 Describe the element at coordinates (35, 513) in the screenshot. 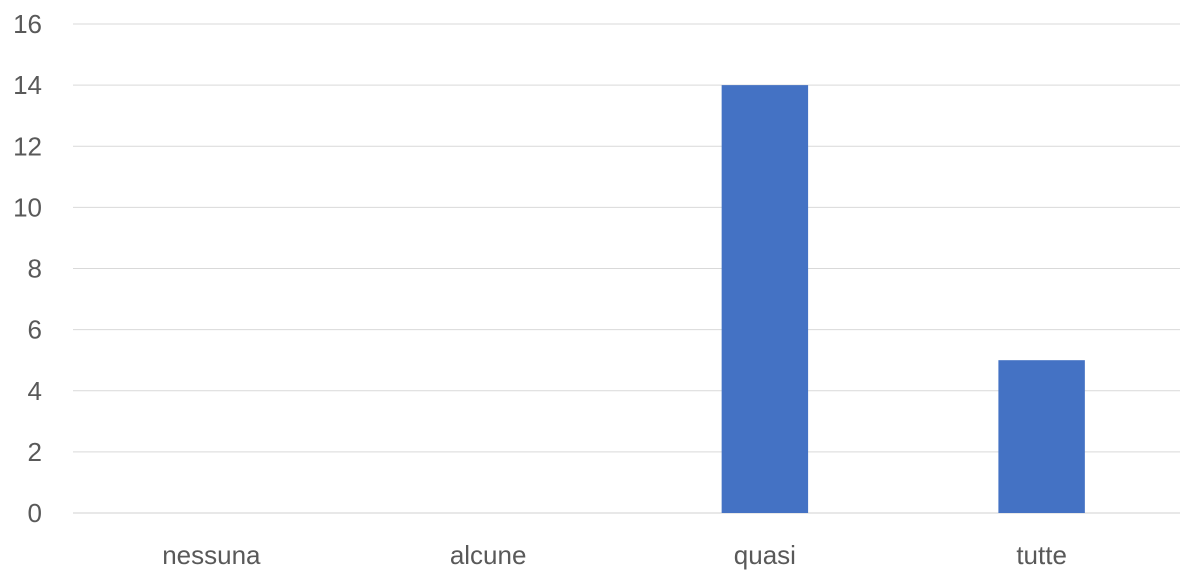

I see `y-tick-label: 0` at that location.